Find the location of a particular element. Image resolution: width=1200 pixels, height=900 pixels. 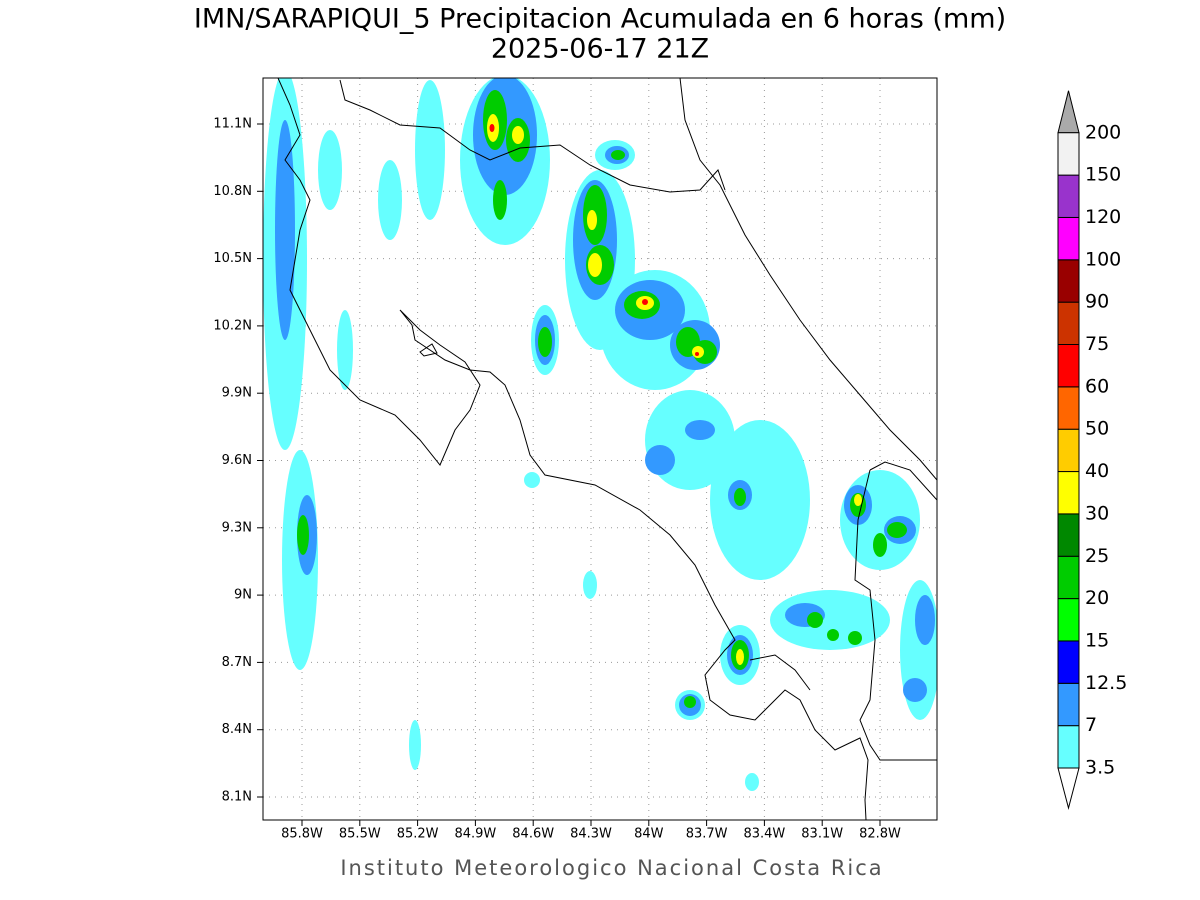

lat-label: 10.8N is located at coordinates (232, 191).